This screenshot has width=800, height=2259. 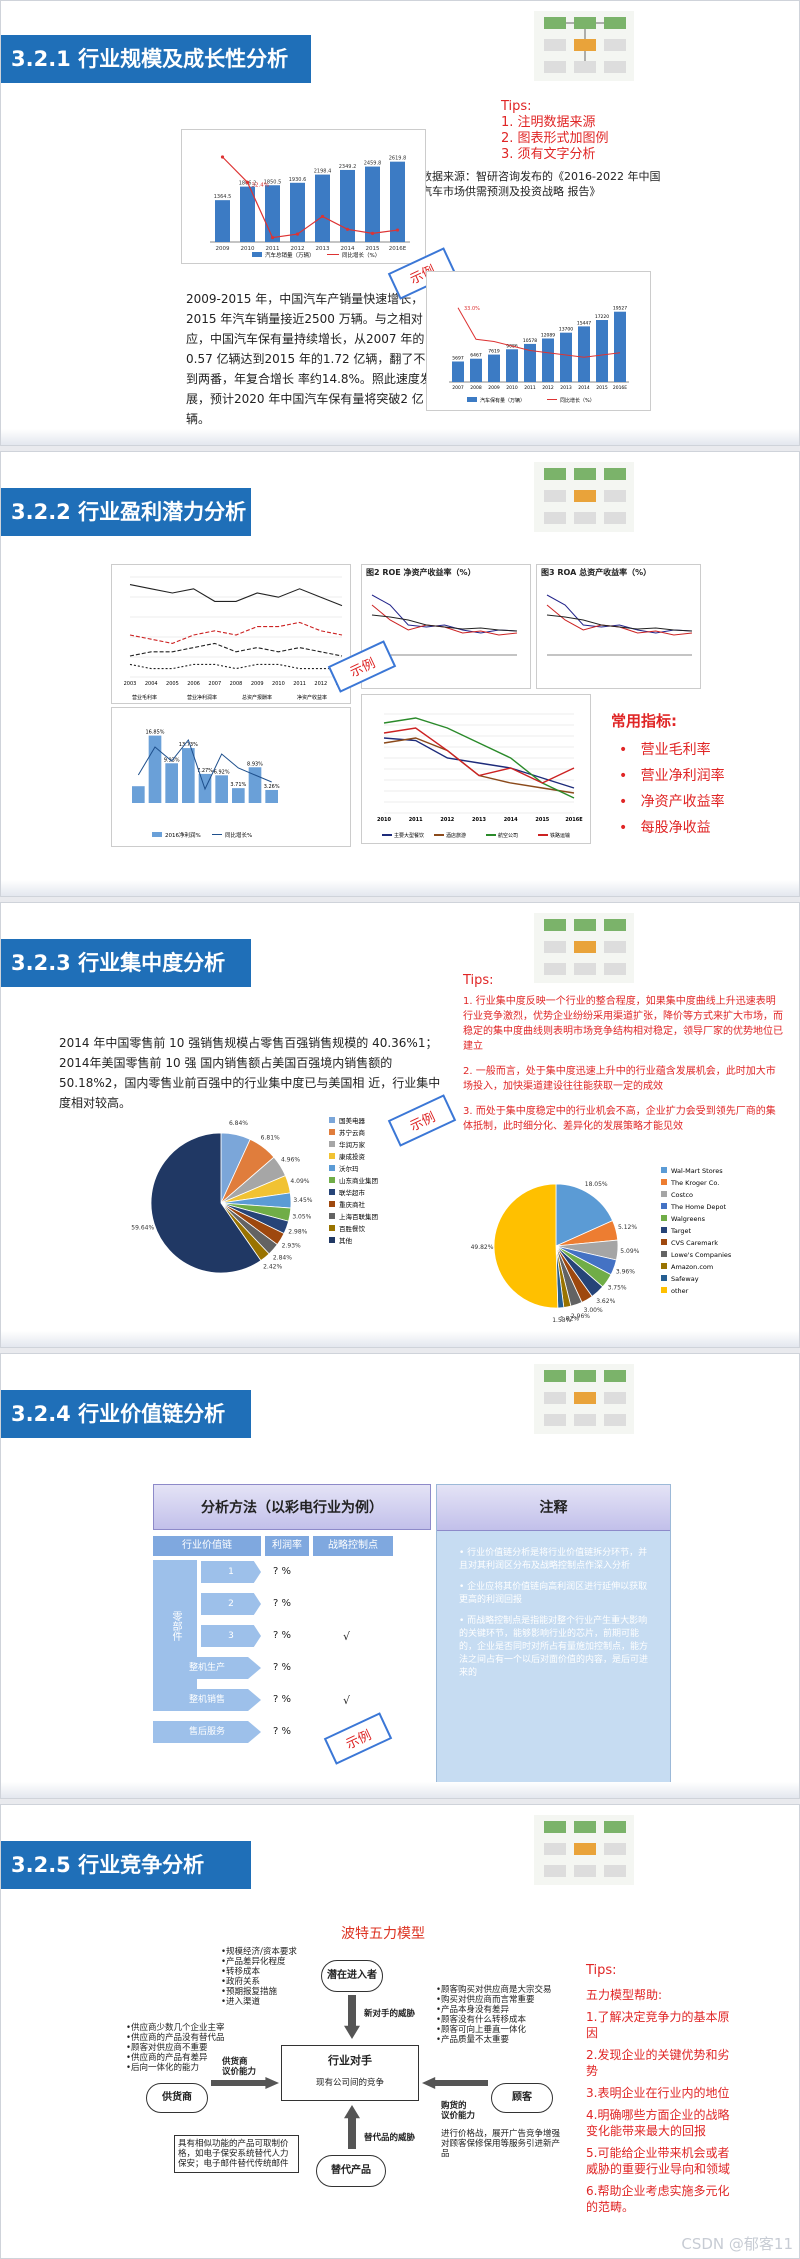 What do you see at coordinates (298, 180) in the screenshot?
I see `data-label: 1930.6` at bounding box center [298, 180].